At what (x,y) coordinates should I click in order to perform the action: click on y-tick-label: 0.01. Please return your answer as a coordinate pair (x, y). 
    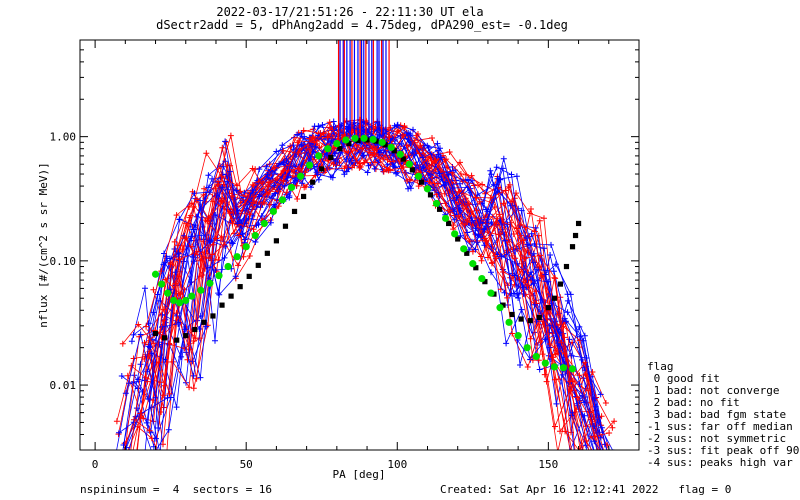
    Looking at the image, I should click on (63, 385).